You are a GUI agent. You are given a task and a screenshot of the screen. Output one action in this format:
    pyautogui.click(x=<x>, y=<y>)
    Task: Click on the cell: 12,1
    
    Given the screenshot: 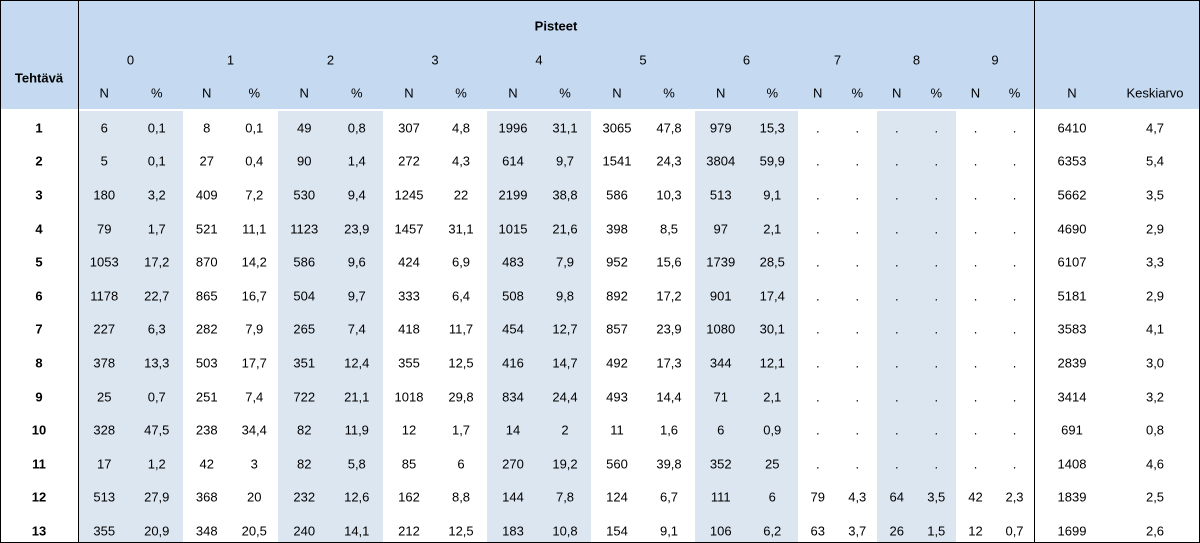 What is the action you would take?
    pyautogui.click(x=772, y=363)
    